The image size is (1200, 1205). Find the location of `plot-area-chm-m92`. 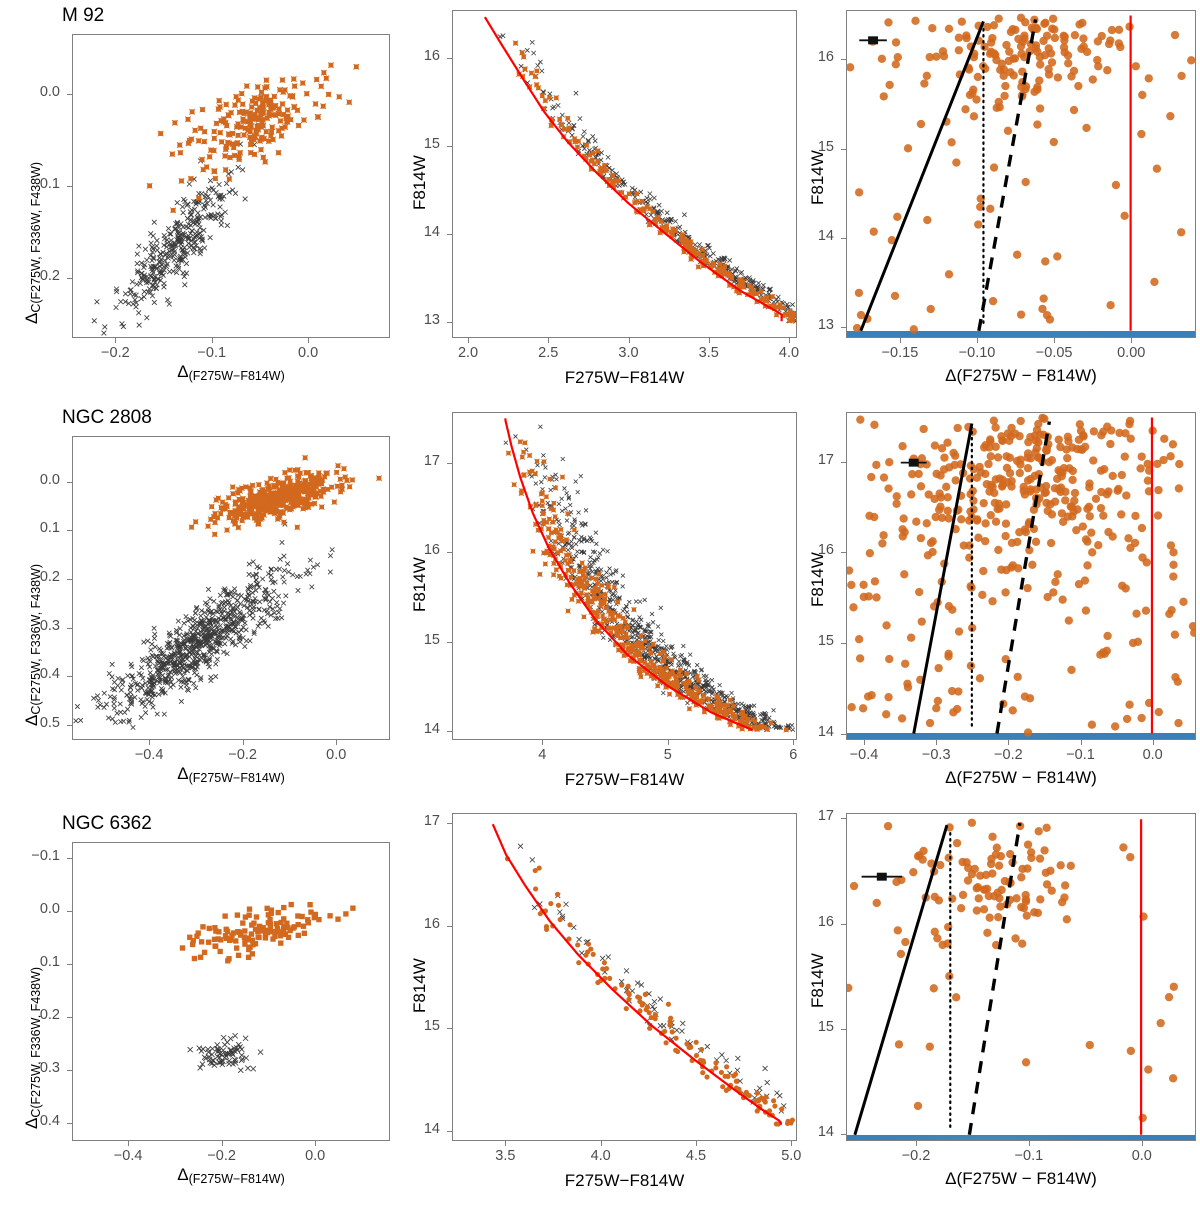

plot-area-chm-m92 is located at coordinates (231, 186).